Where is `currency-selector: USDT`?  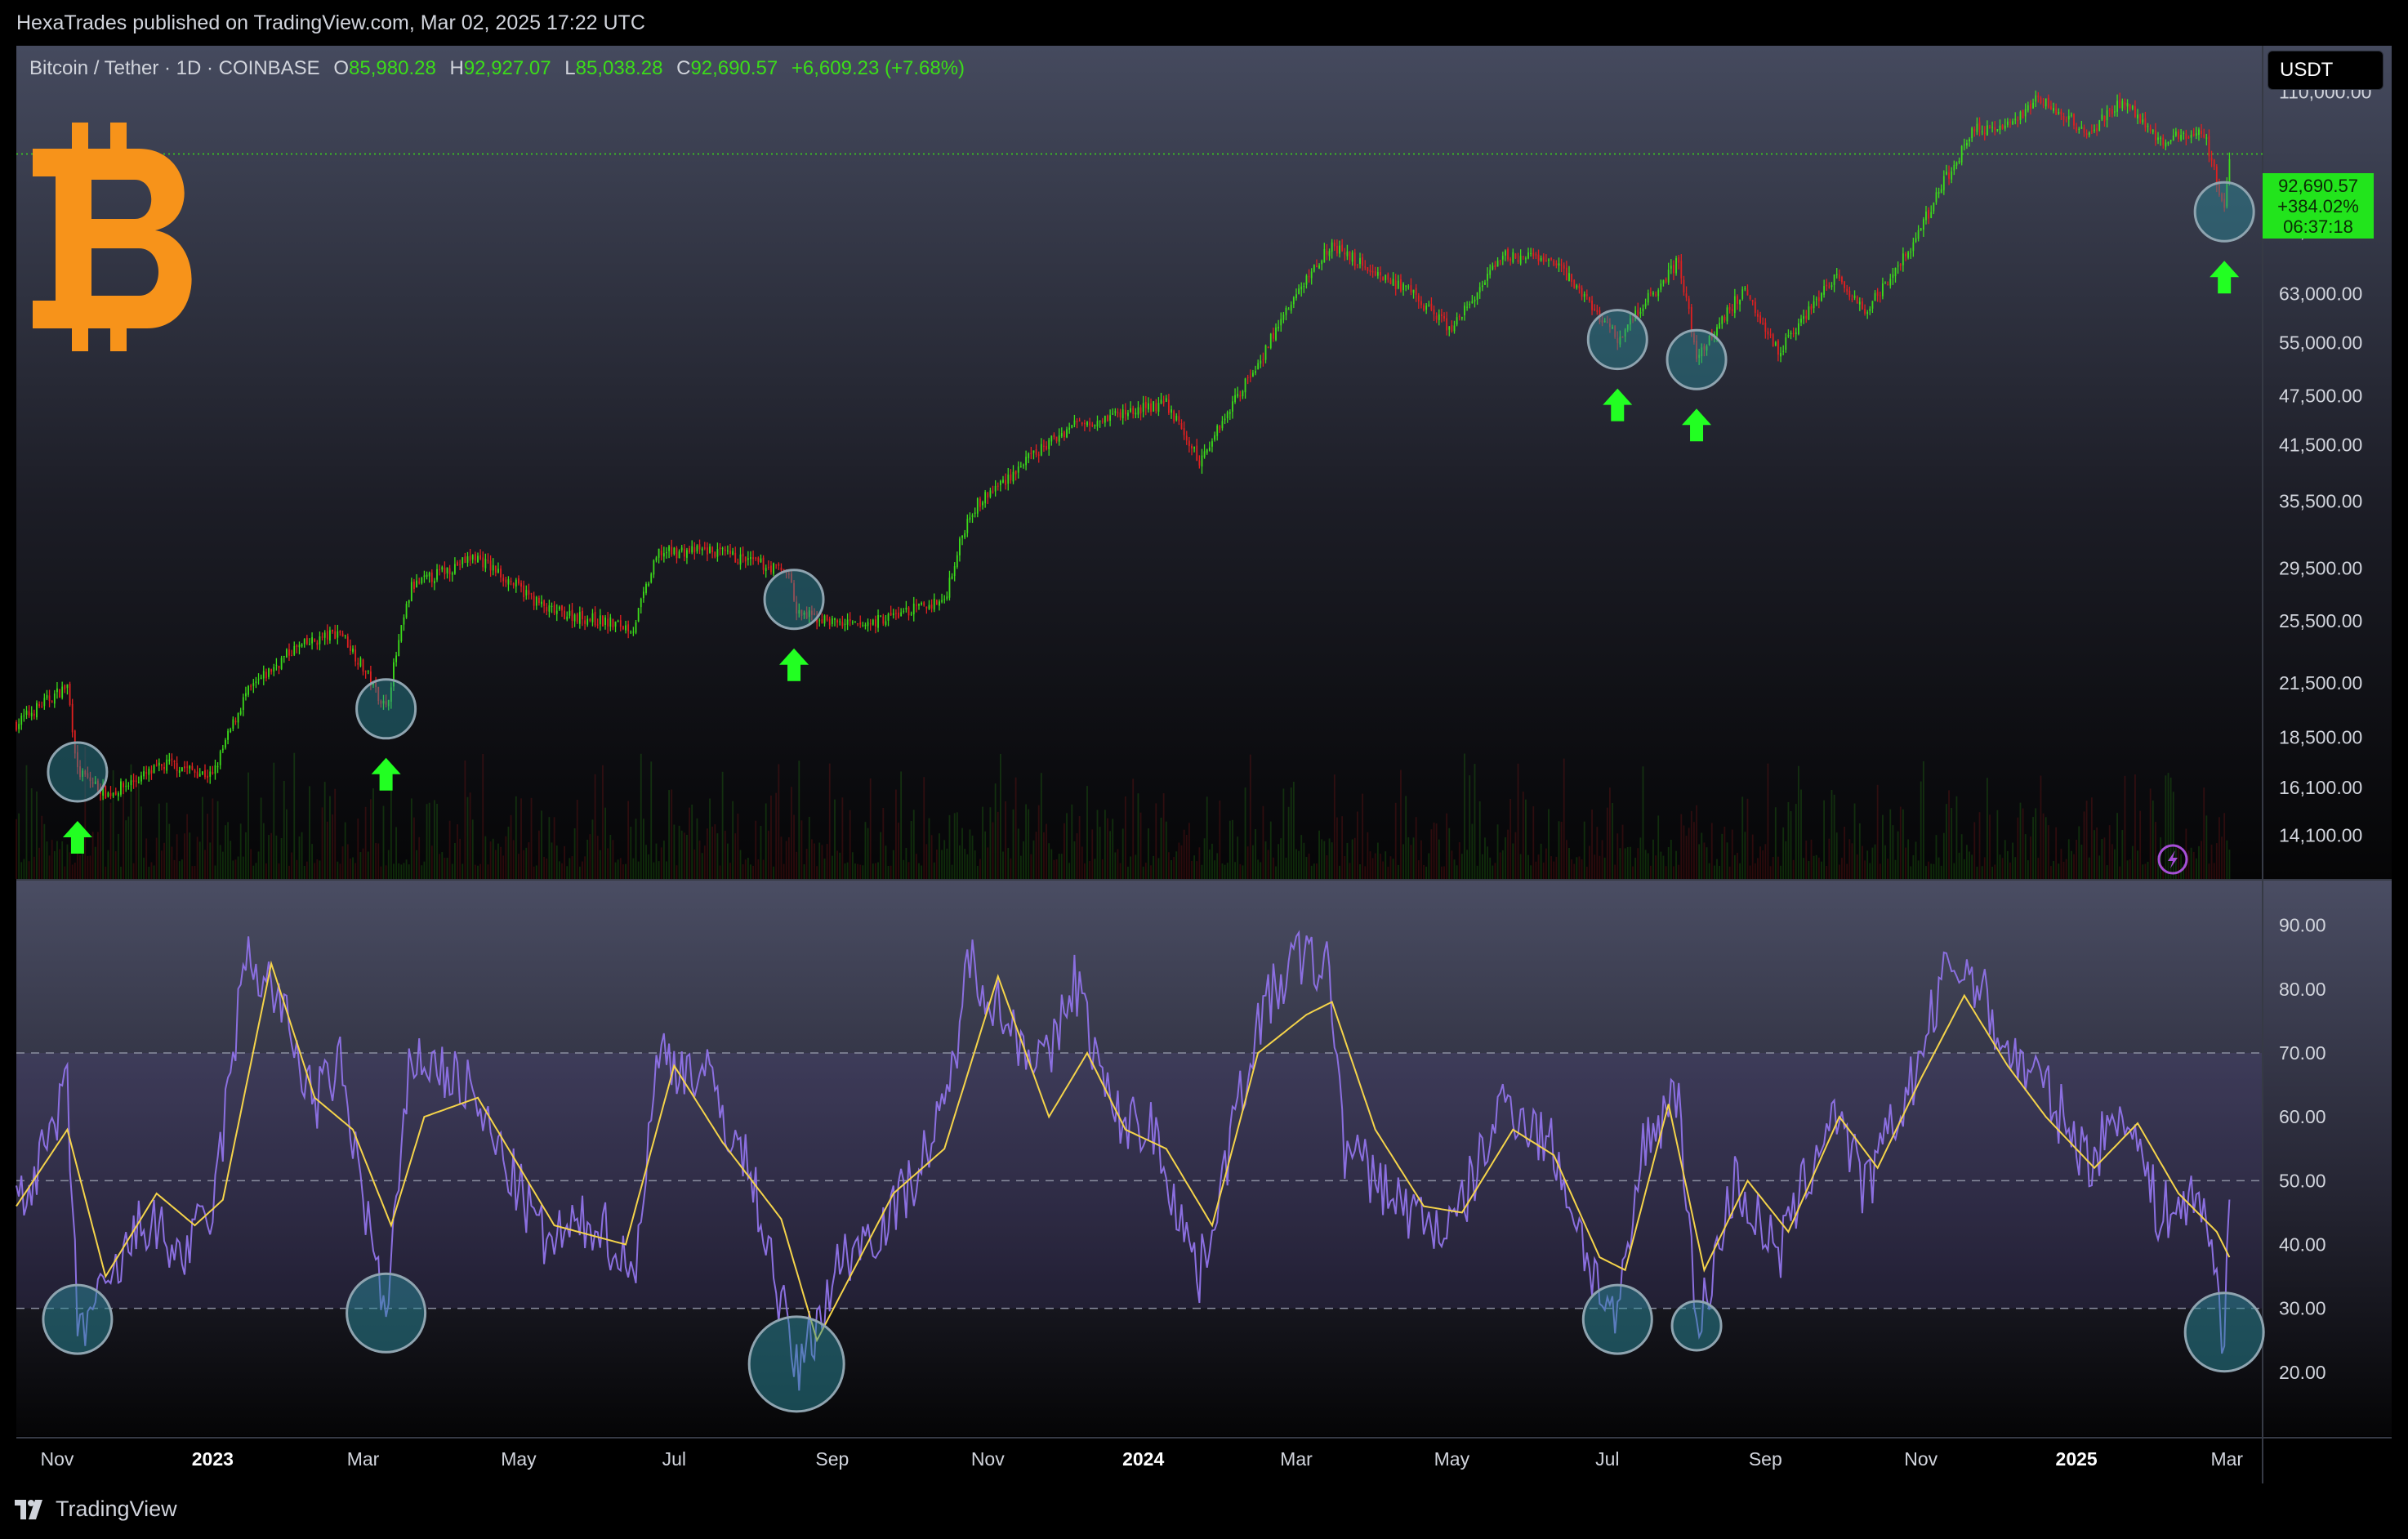
currency-selector: USDT is located at coordinates (2325, 70).